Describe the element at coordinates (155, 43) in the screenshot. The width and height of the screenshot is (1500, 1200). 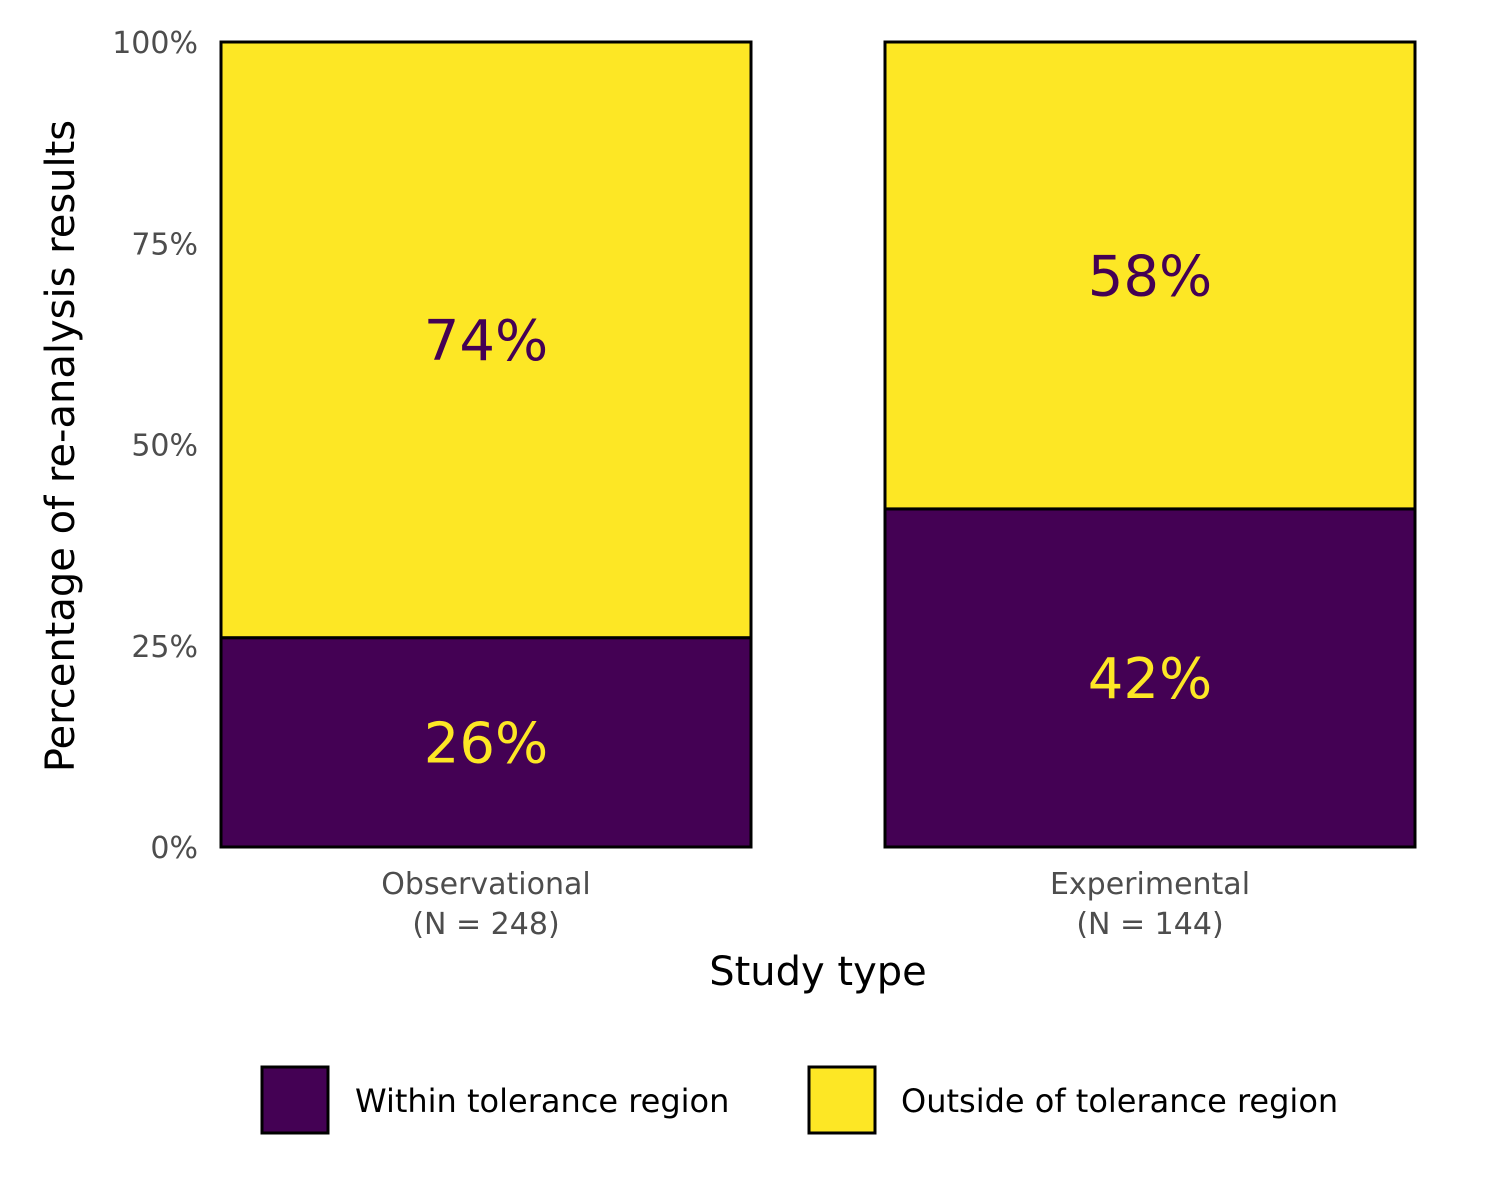
I see `y-tick-label: 100%` at that location.